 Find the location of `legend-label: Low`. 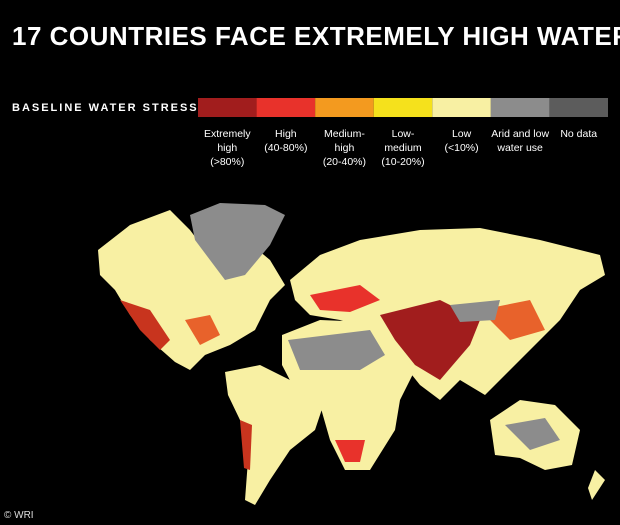

legend-label: Low is located at coordinates (462, 134).